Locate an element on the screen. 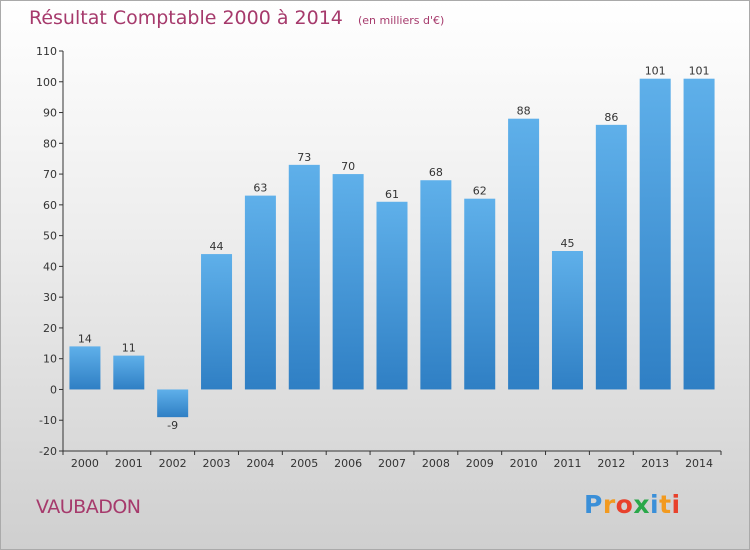 The image size is (750, 550). data-label-2014: 101 is located at coordinates (699, 71).